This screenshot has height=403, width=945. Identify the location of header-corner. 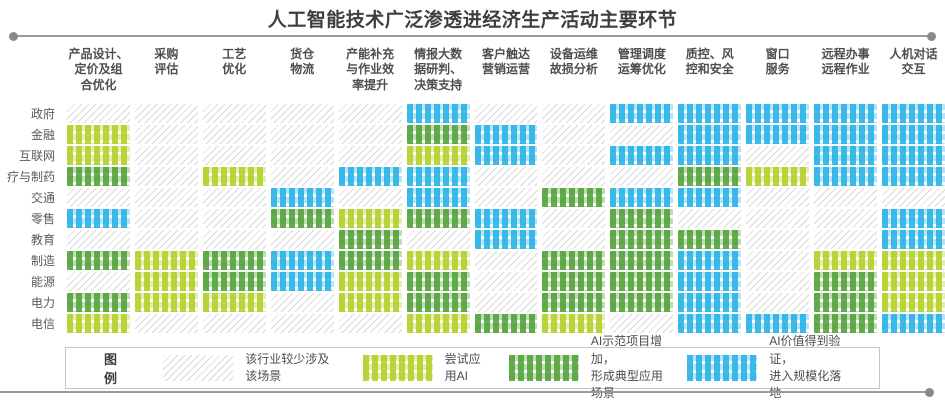
(31, 69).